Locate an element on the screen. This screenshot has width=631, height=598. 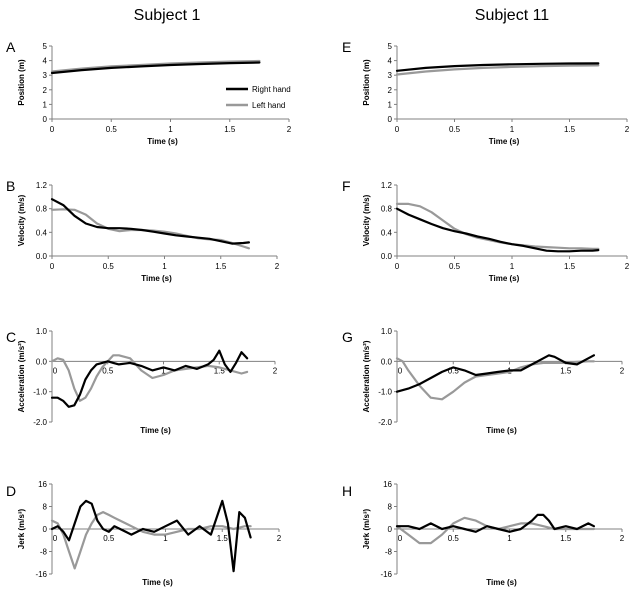
legend: Right hand Left hand is located at coordinates (258, 97).